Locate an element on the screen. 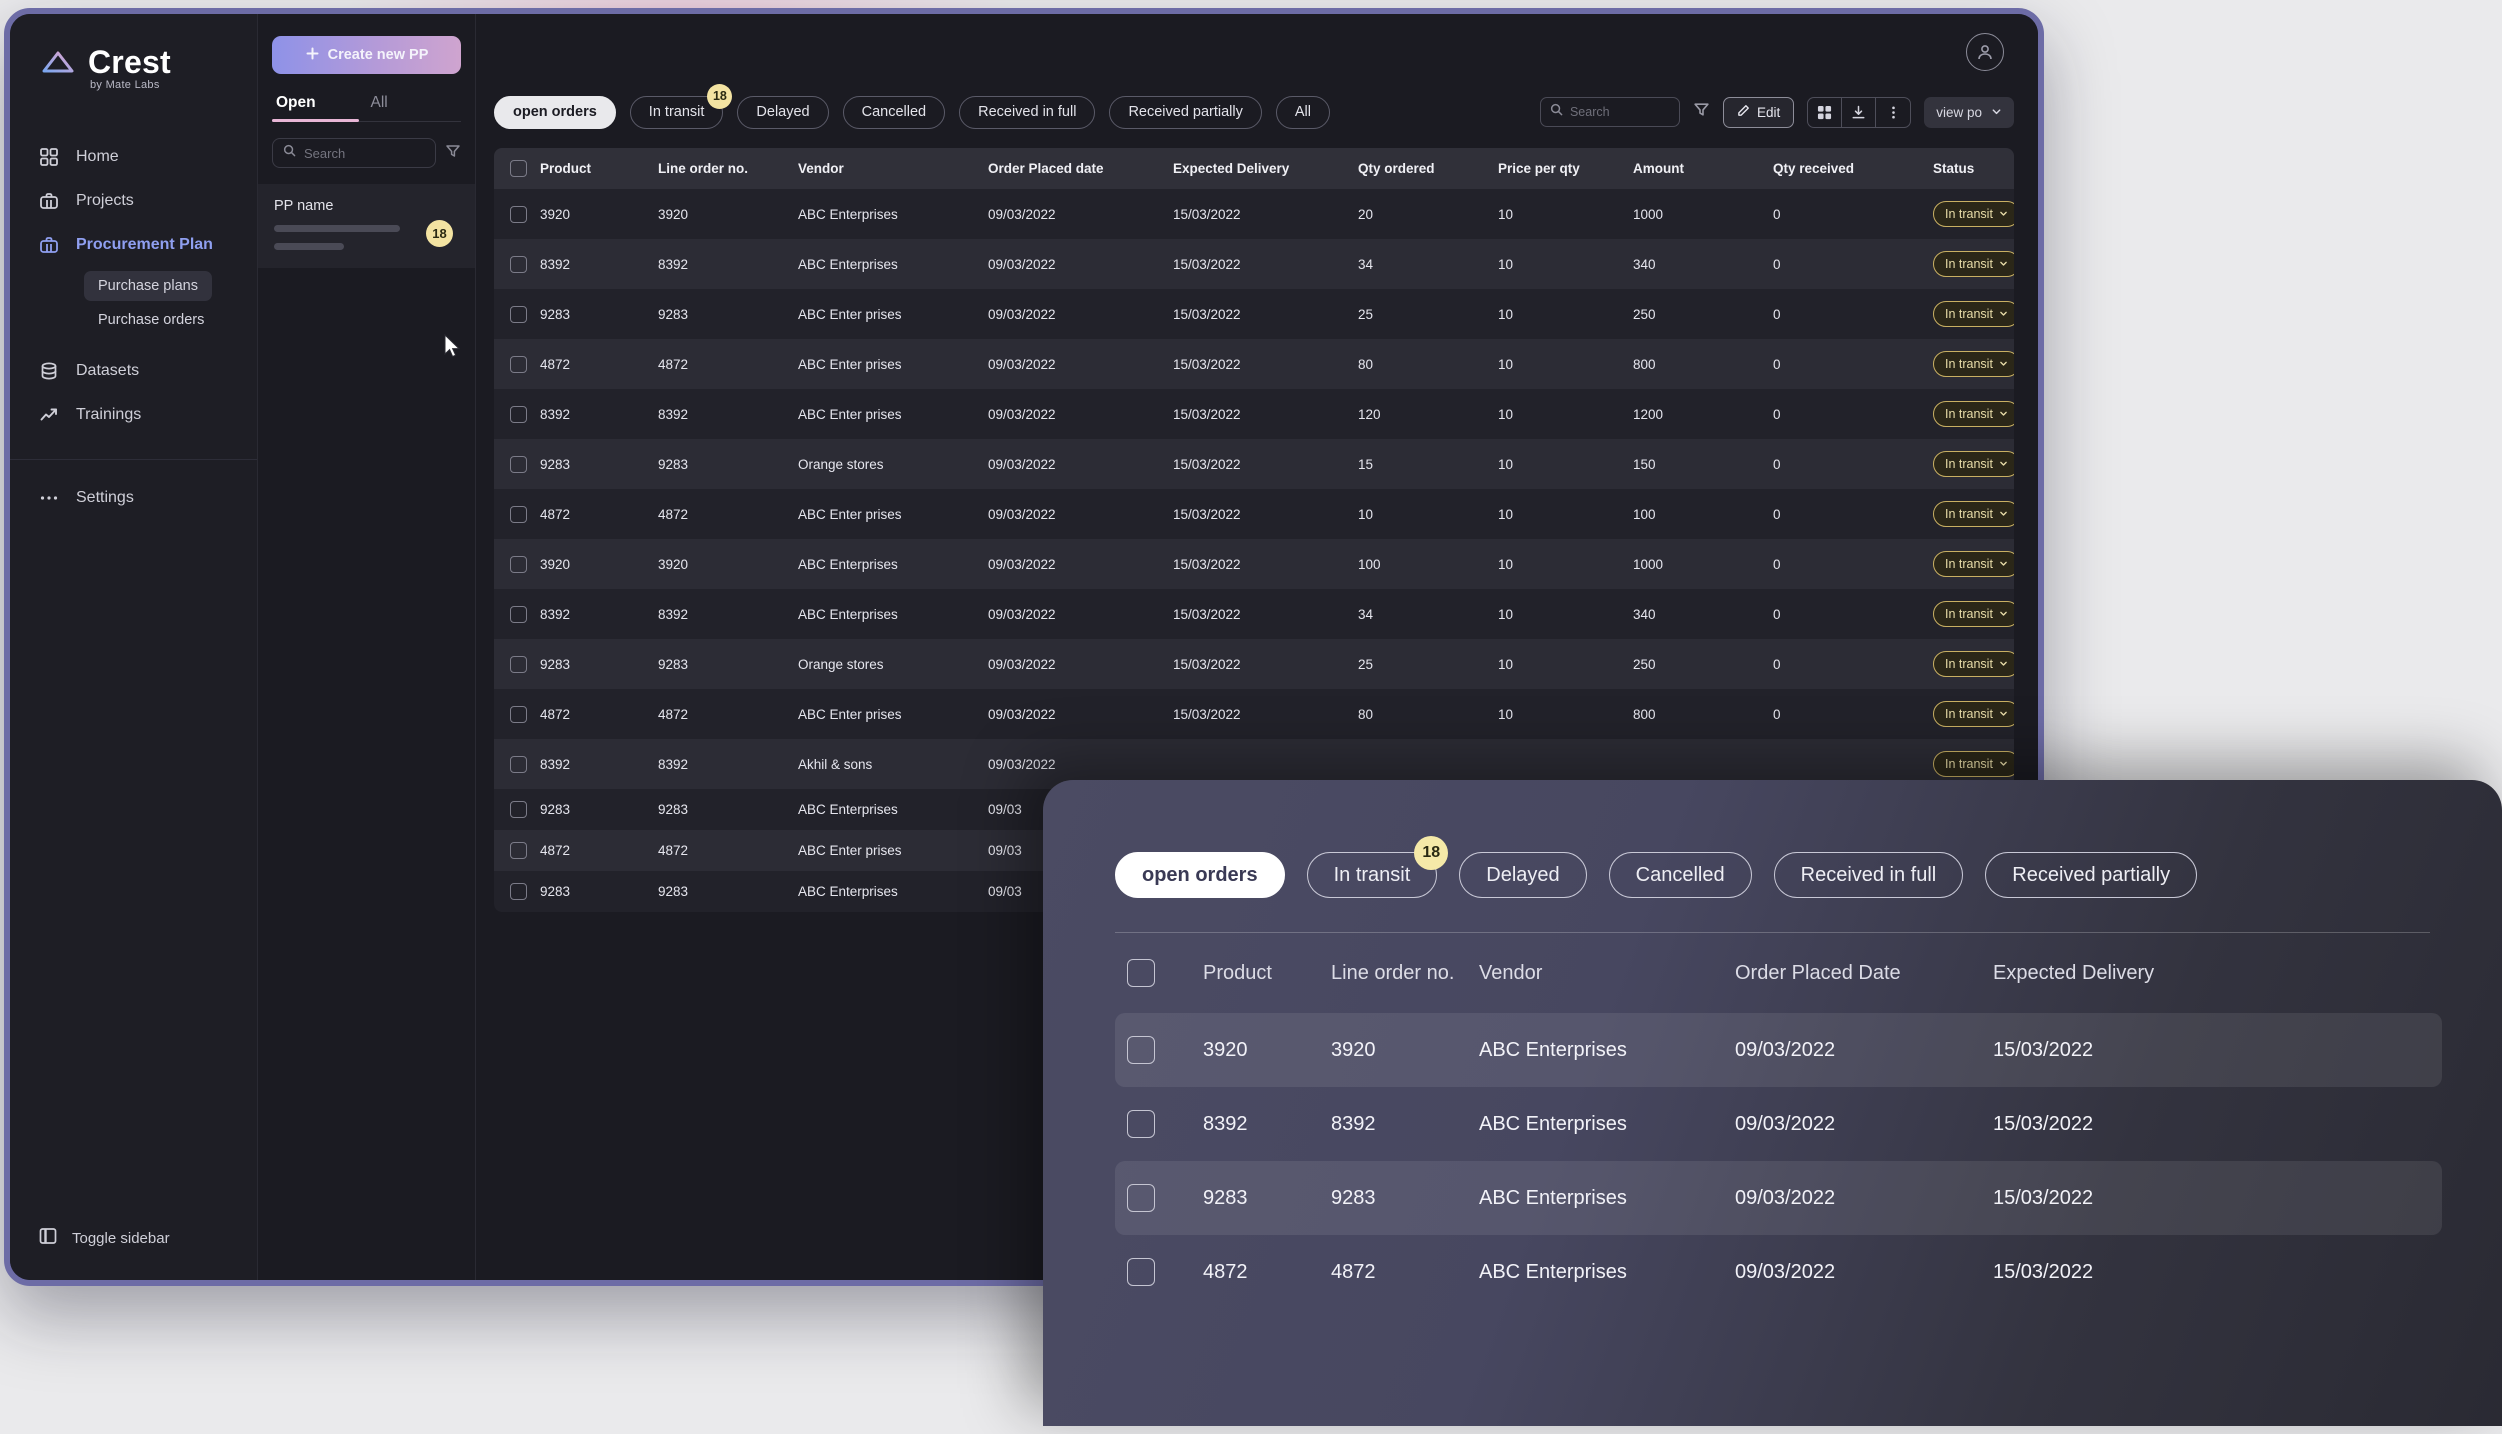  pp-search-input is located at coordinates (364, 153).